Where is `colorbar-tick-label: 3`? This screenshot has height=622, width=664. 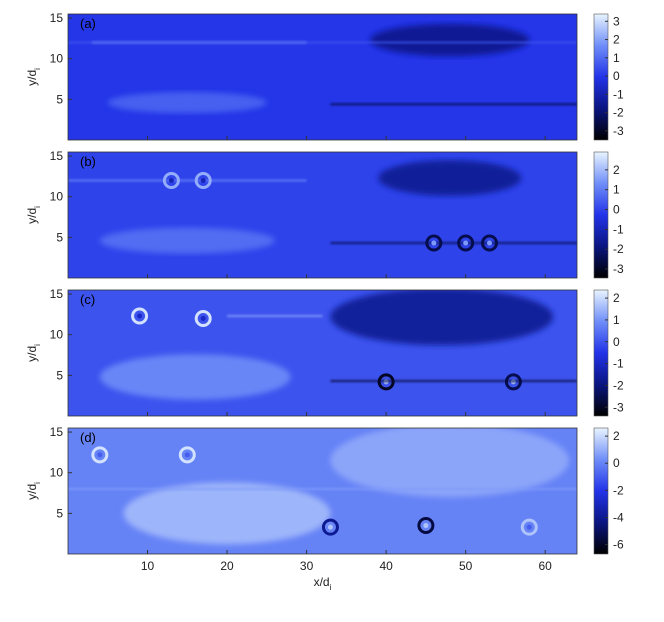
colorbar-tick-label: 3 is located at coordinates (616, 21).